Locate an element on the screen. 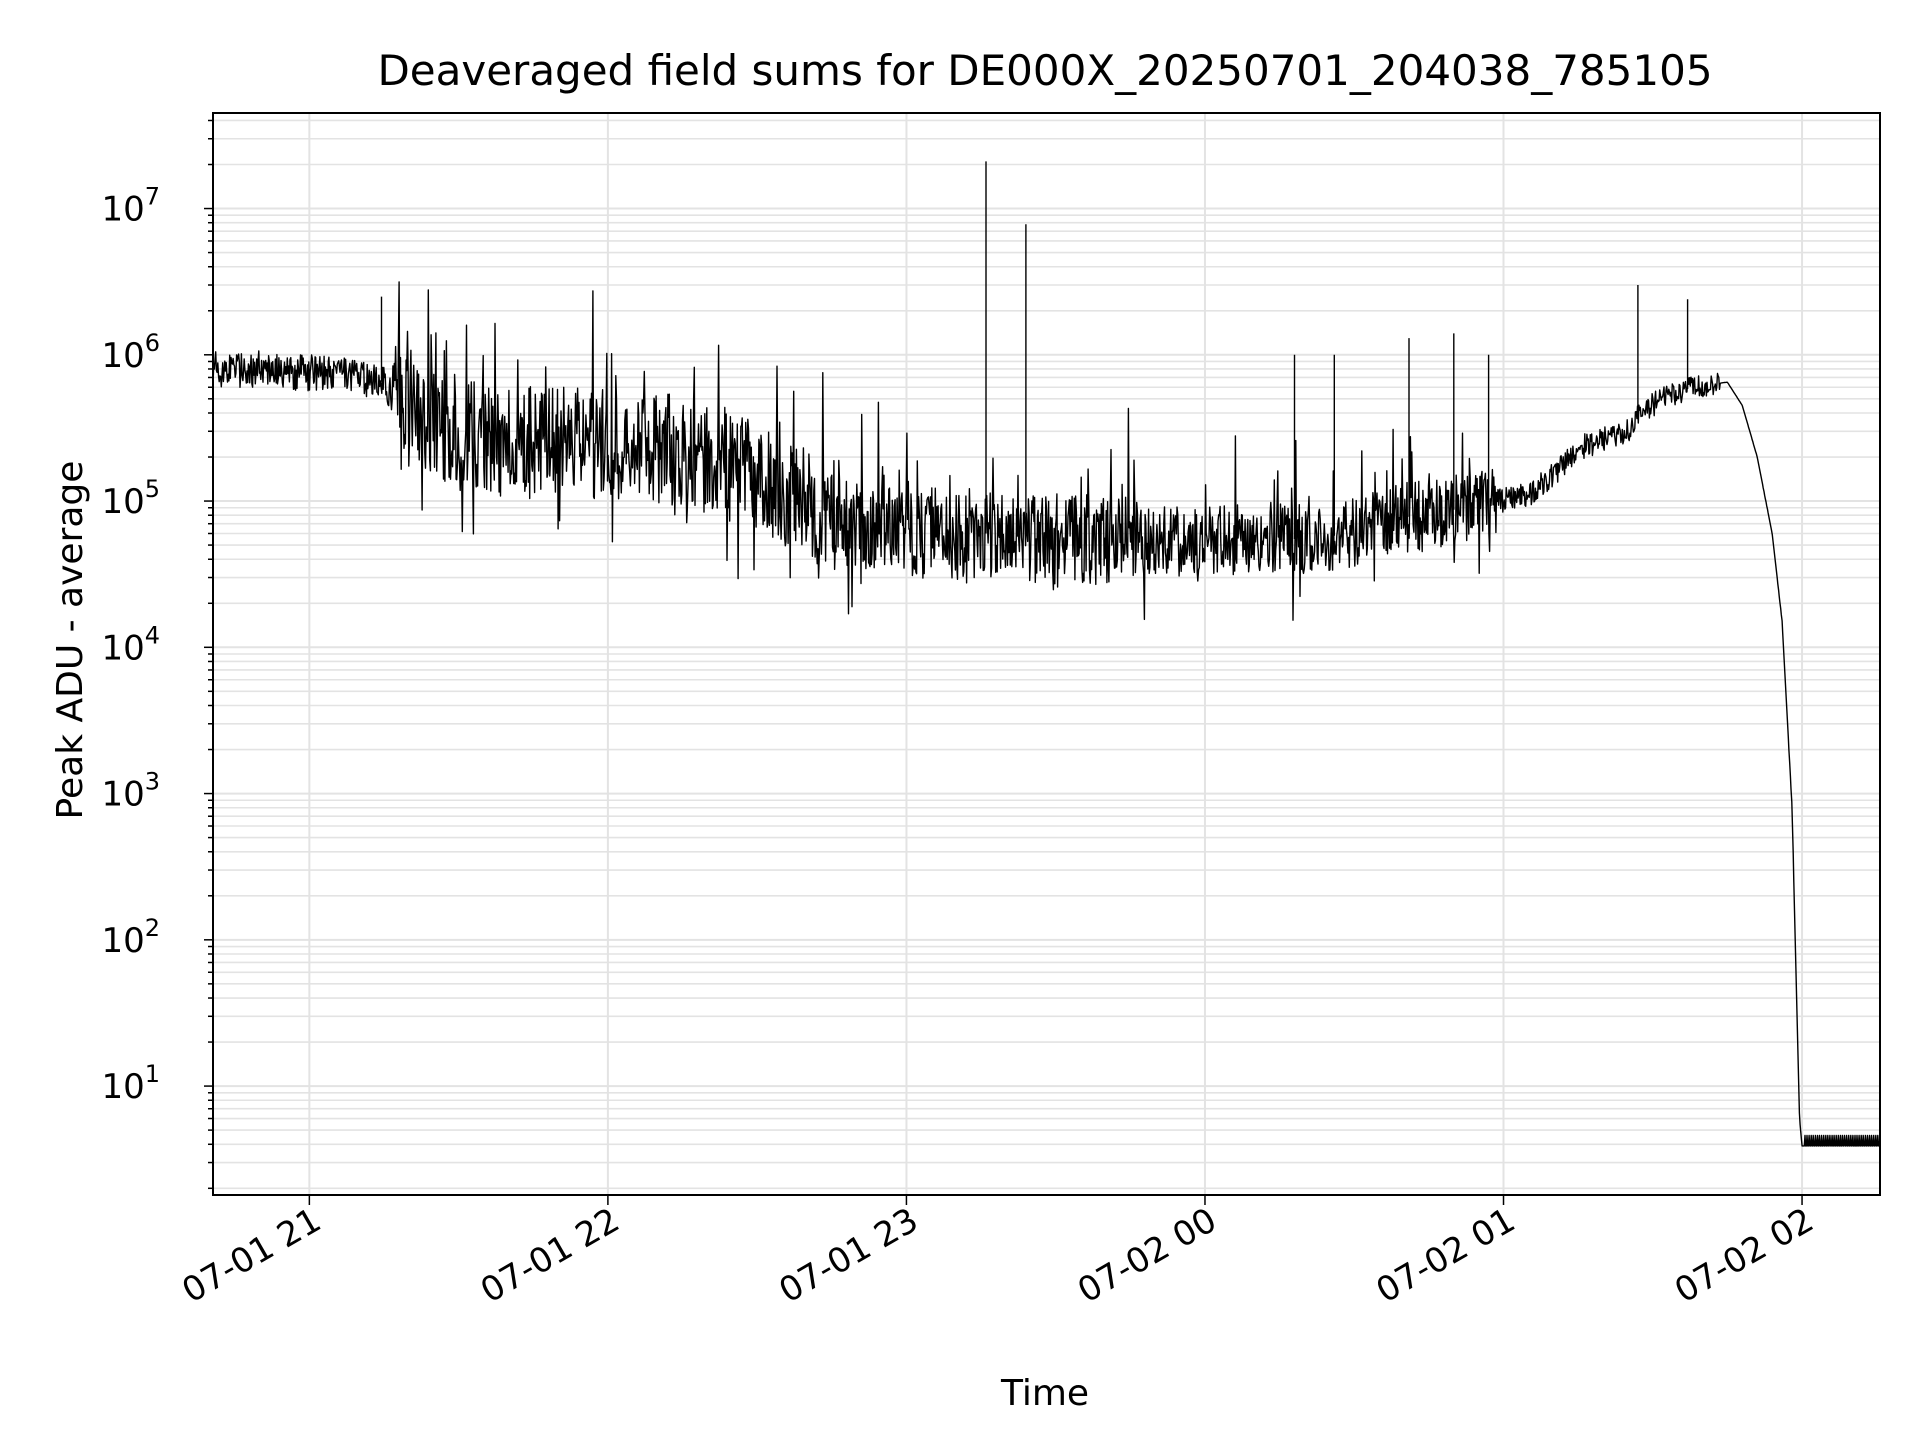  y-tick-label: 10⁷ is located at coordinates (130, 206).